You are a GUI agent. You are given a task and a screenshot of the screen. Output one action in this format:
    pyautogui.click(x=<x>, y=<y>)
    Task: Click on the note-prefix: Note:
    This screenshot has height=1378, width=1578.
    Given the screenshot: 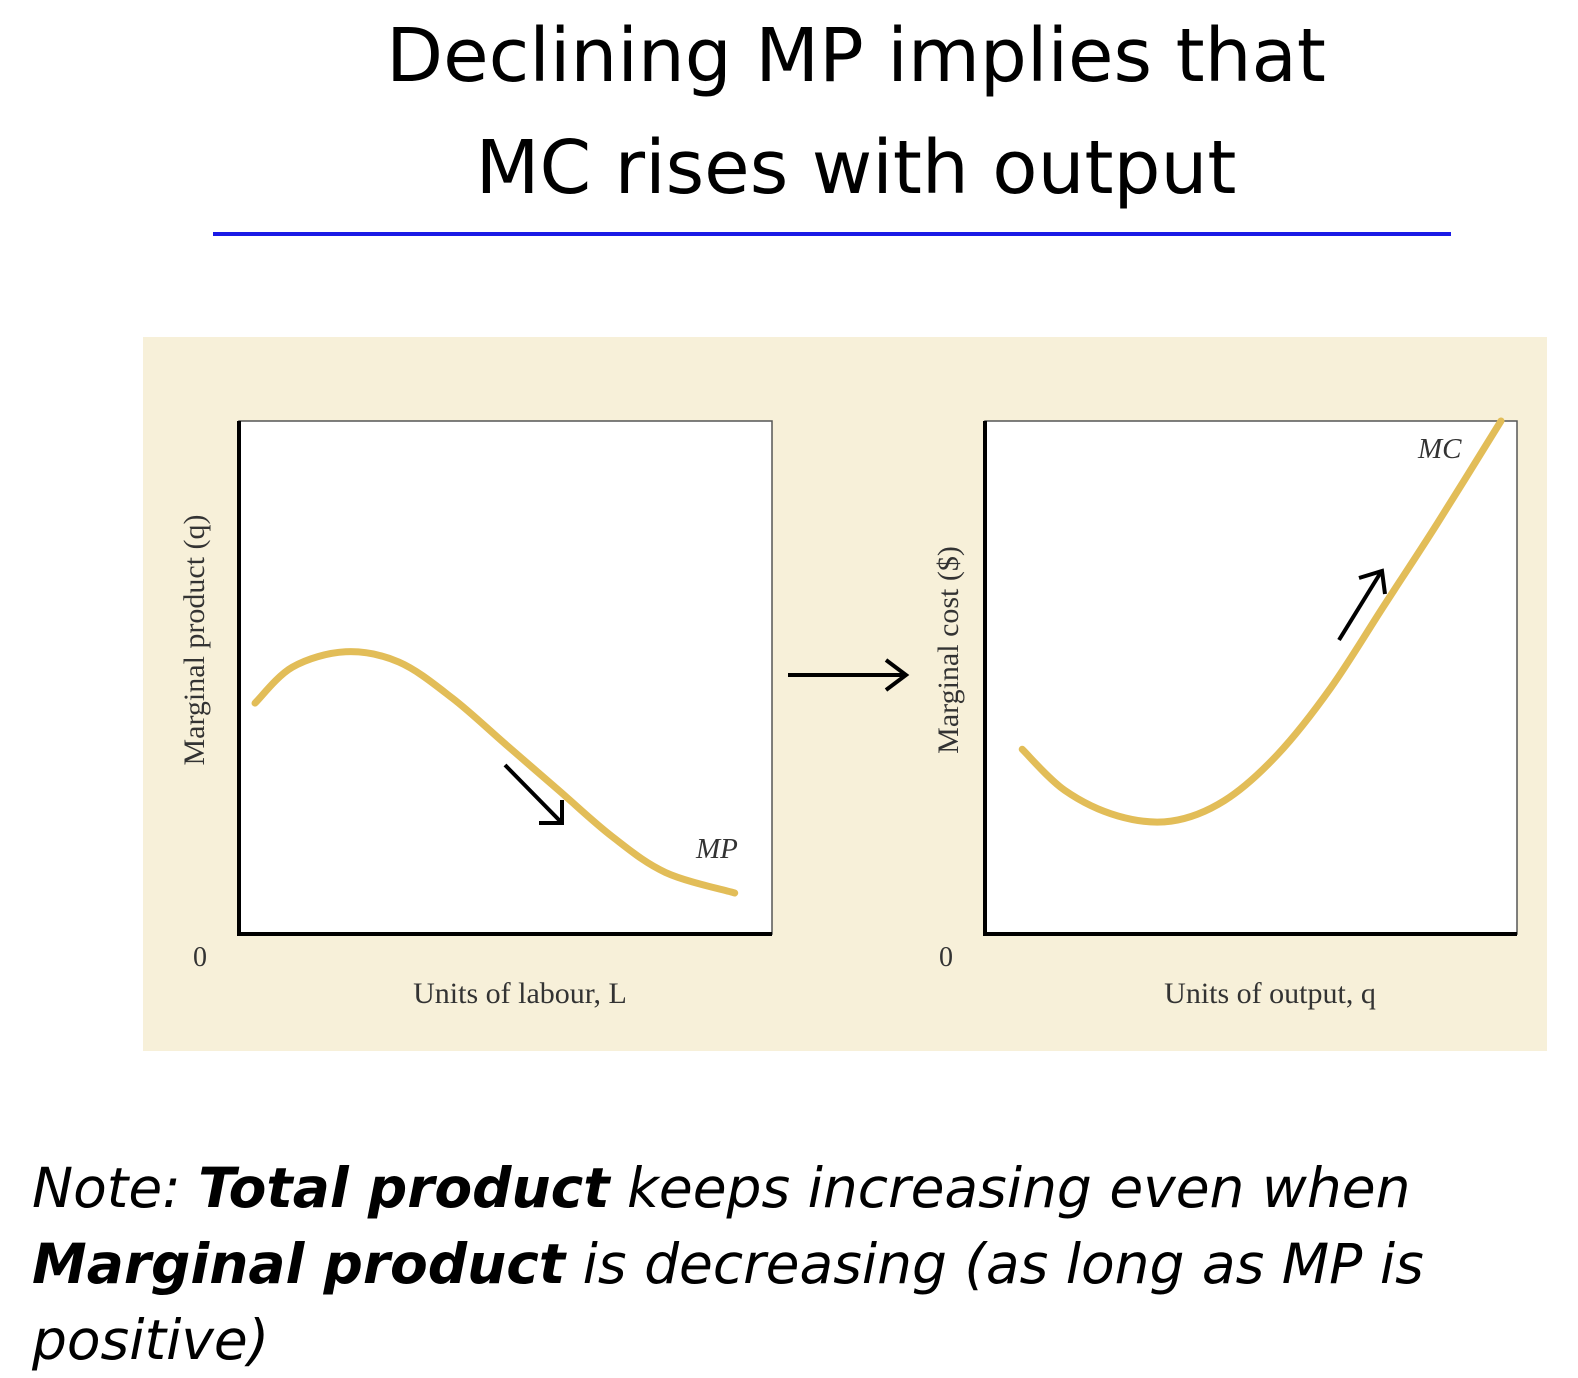 What is the action you would take?
    pyautogui.click(x=115, y=1188)
    